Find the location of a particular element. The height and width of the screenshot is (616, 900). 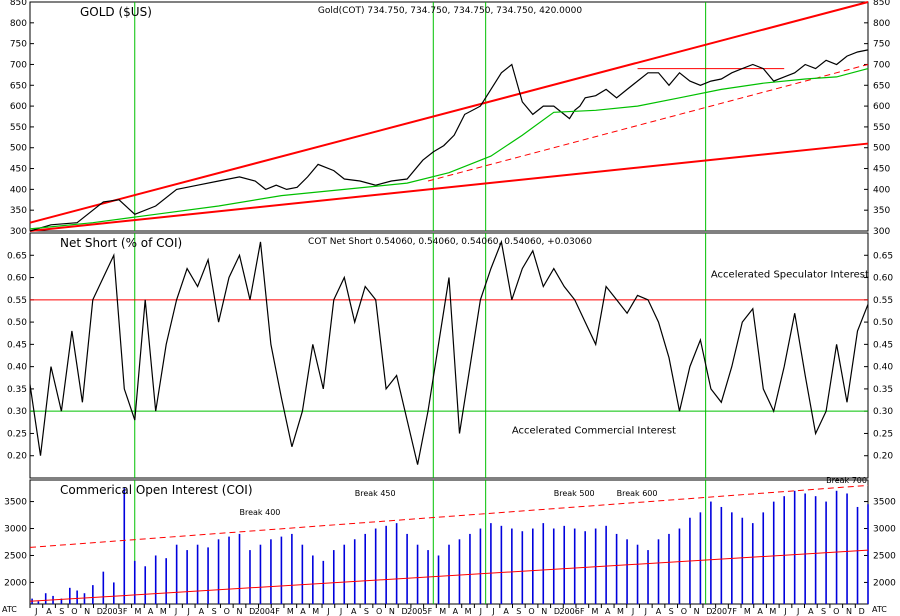

y-tick-label-right: 600 is located at coordinates (881, 107).